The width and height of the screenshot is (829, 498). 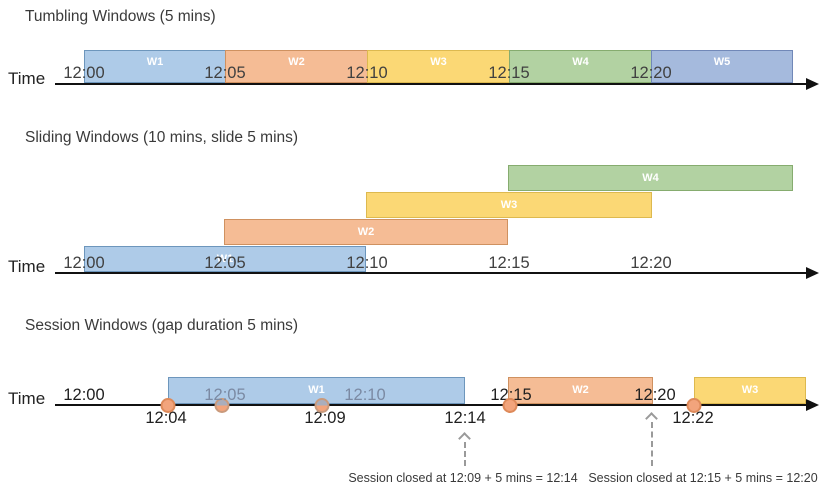 What do you see at coordinates (693, 418) in the screenshot?
I see `event-time-label: 12:22` at bounding box center [693, 418].